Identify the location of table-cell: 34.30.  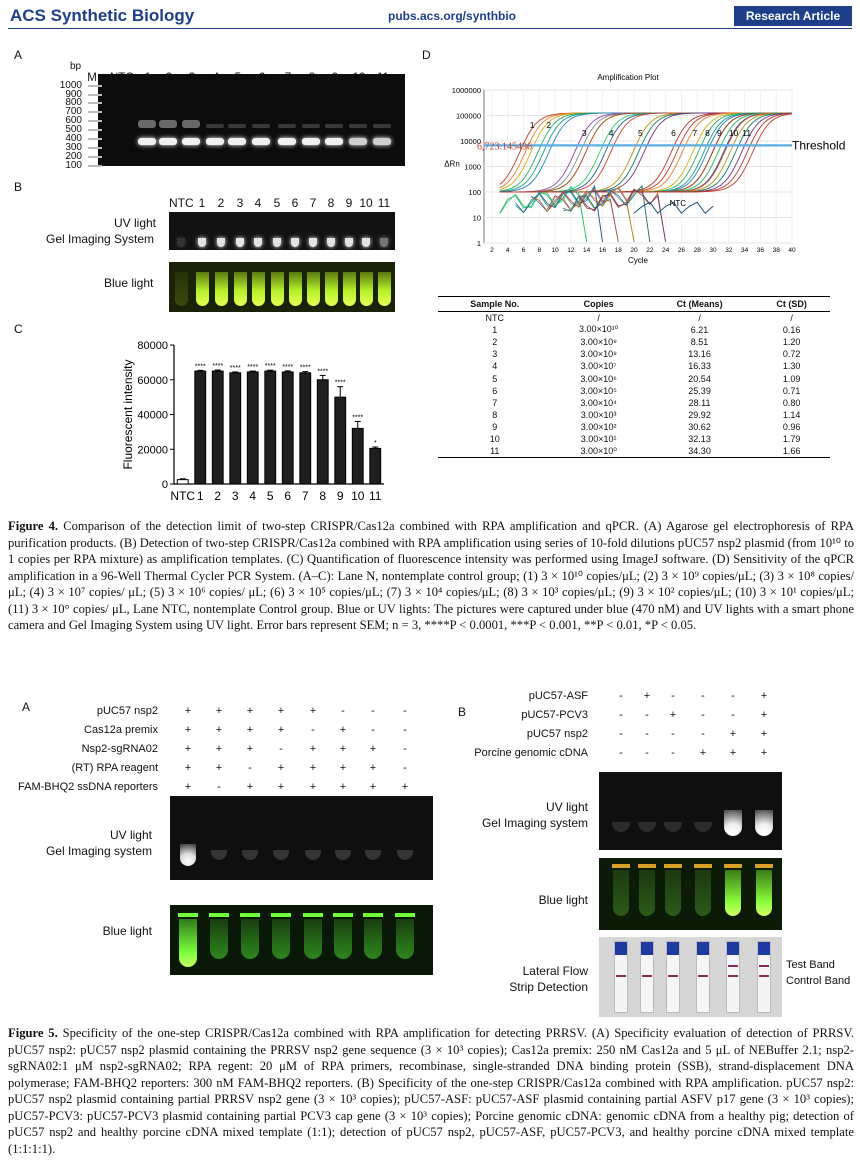
(699, 452).